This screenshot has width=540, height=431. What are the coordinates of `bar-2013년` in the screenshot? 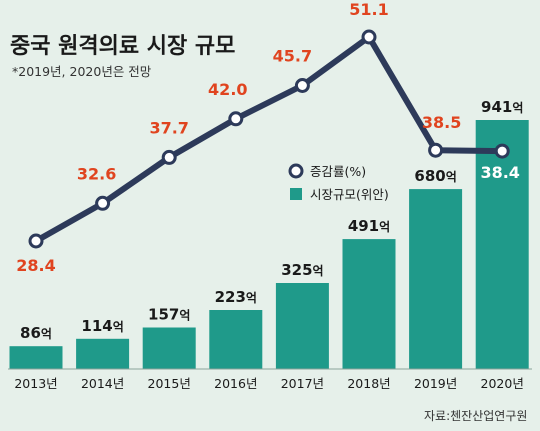 It's located at (36, 357).